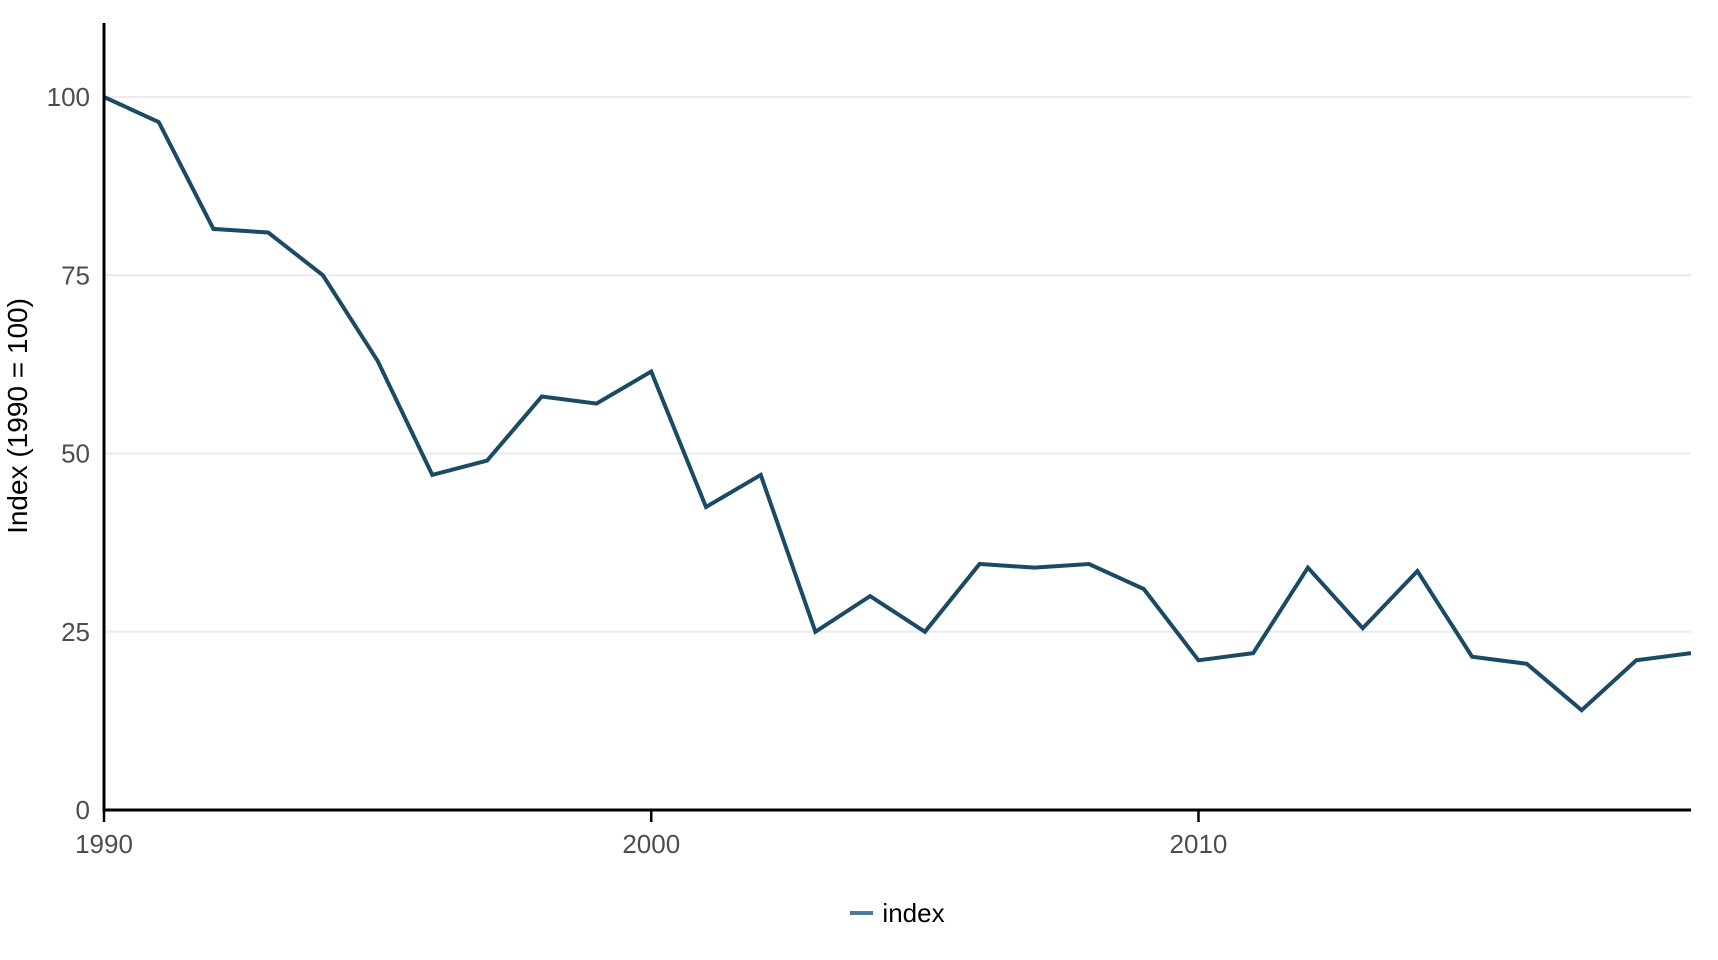 The height and width of the screenshot is (960, 1718). Describe the element at coordinates (913, 913) in the screenshot. I see `legend-label: index` at that location.